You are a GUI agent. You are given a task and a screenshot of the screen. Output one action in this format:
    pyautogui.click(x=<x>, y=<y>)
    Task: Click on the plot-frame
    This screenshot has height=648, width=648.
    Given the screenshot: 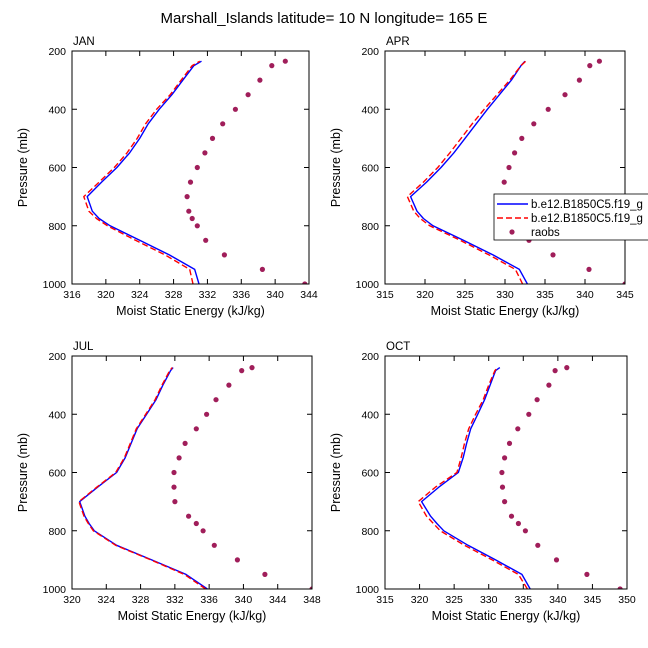 What is the action you would take?
    pyautogui.click(x=192, y=472)
    